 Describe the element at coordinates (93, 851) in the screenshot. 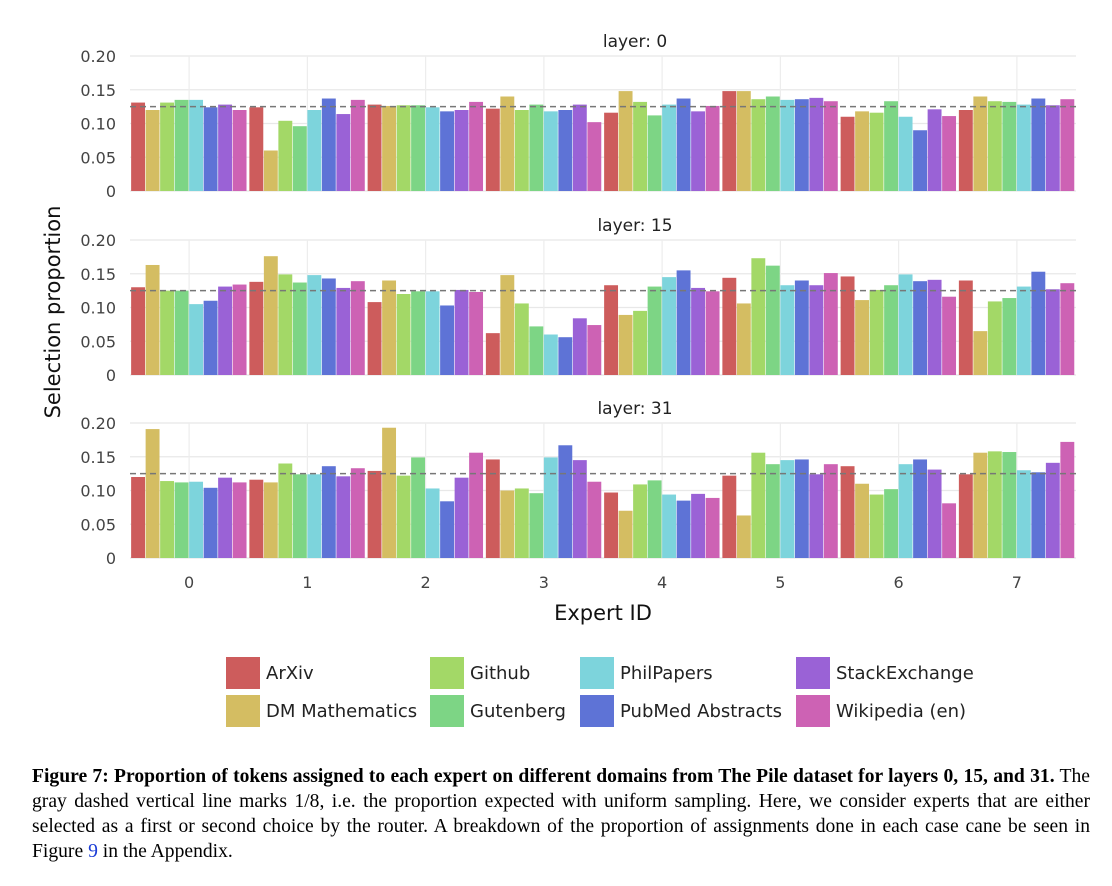

I see `figure-reference-link: 9` at that location.